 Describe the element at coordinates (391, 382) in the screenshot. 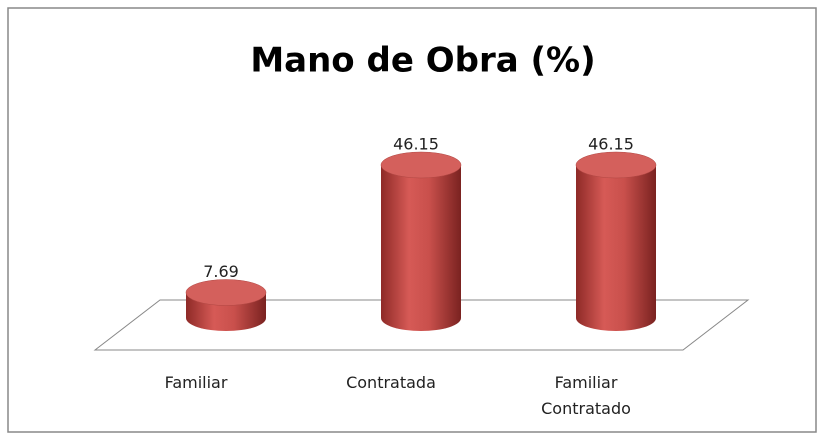

I see `x-tick-label: Contratada` at that location.